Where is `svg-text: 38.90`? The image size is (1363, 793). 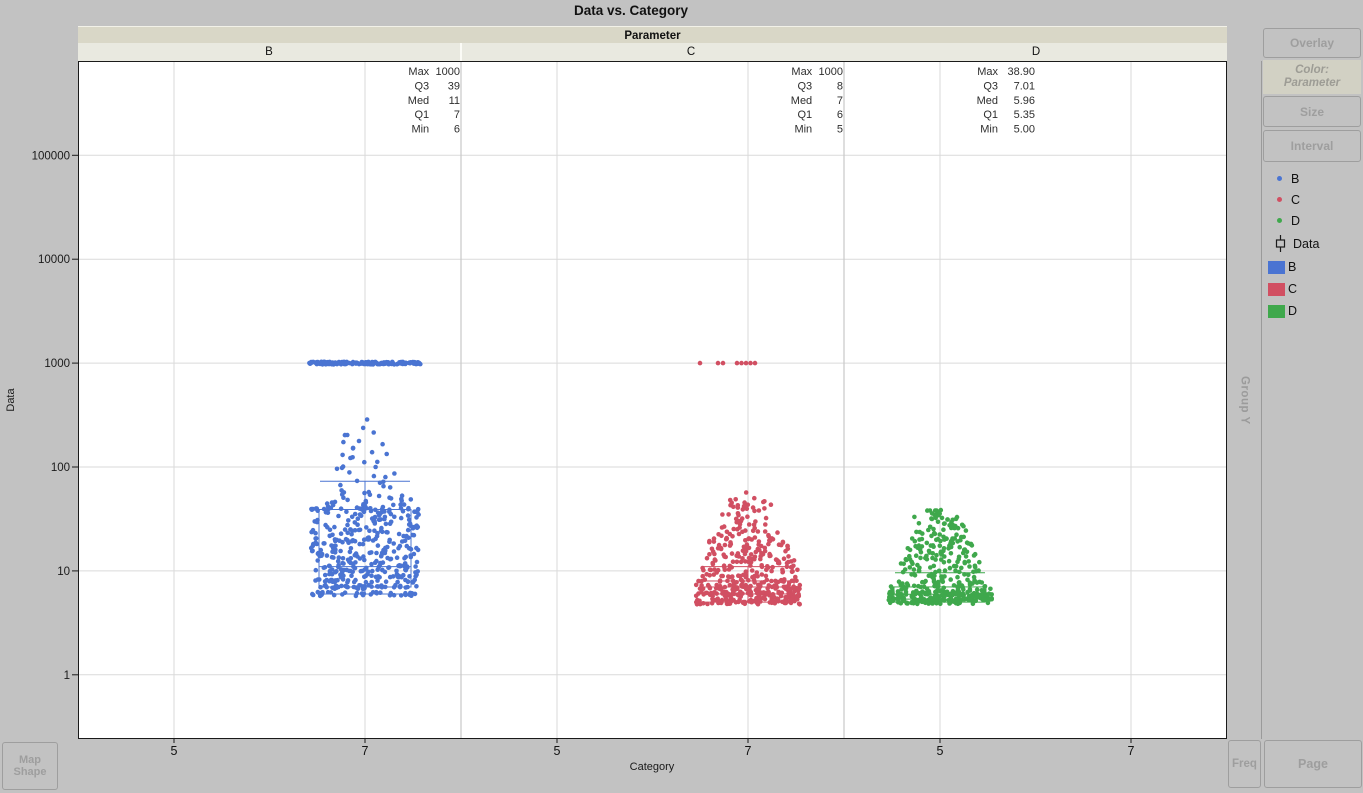 svg-text: 38.90 is located at coordinates (1021, 72).